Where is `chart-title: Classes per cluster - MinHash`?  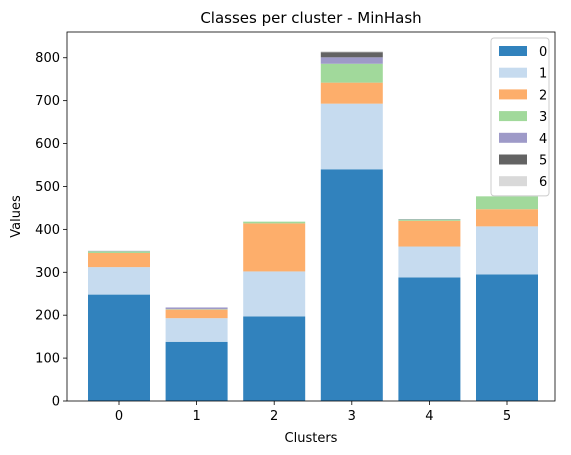
chart-title: Classes per cluster - MinHash is located at coordinates (310, 18).